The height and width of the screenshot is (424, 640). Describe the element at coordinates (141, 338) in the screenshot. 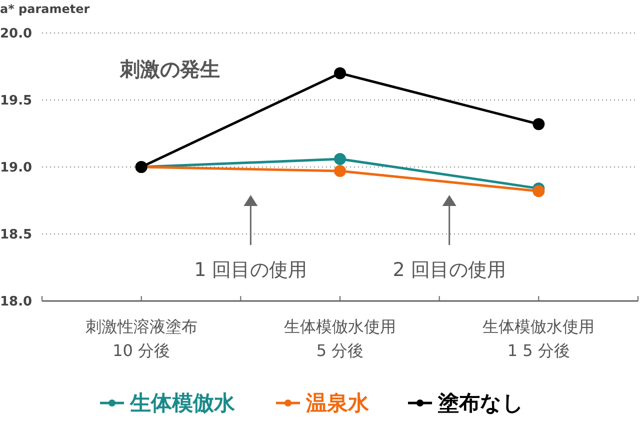

I see `x-tick-label: 刺激性溶液塗布 10 分後` at that location.